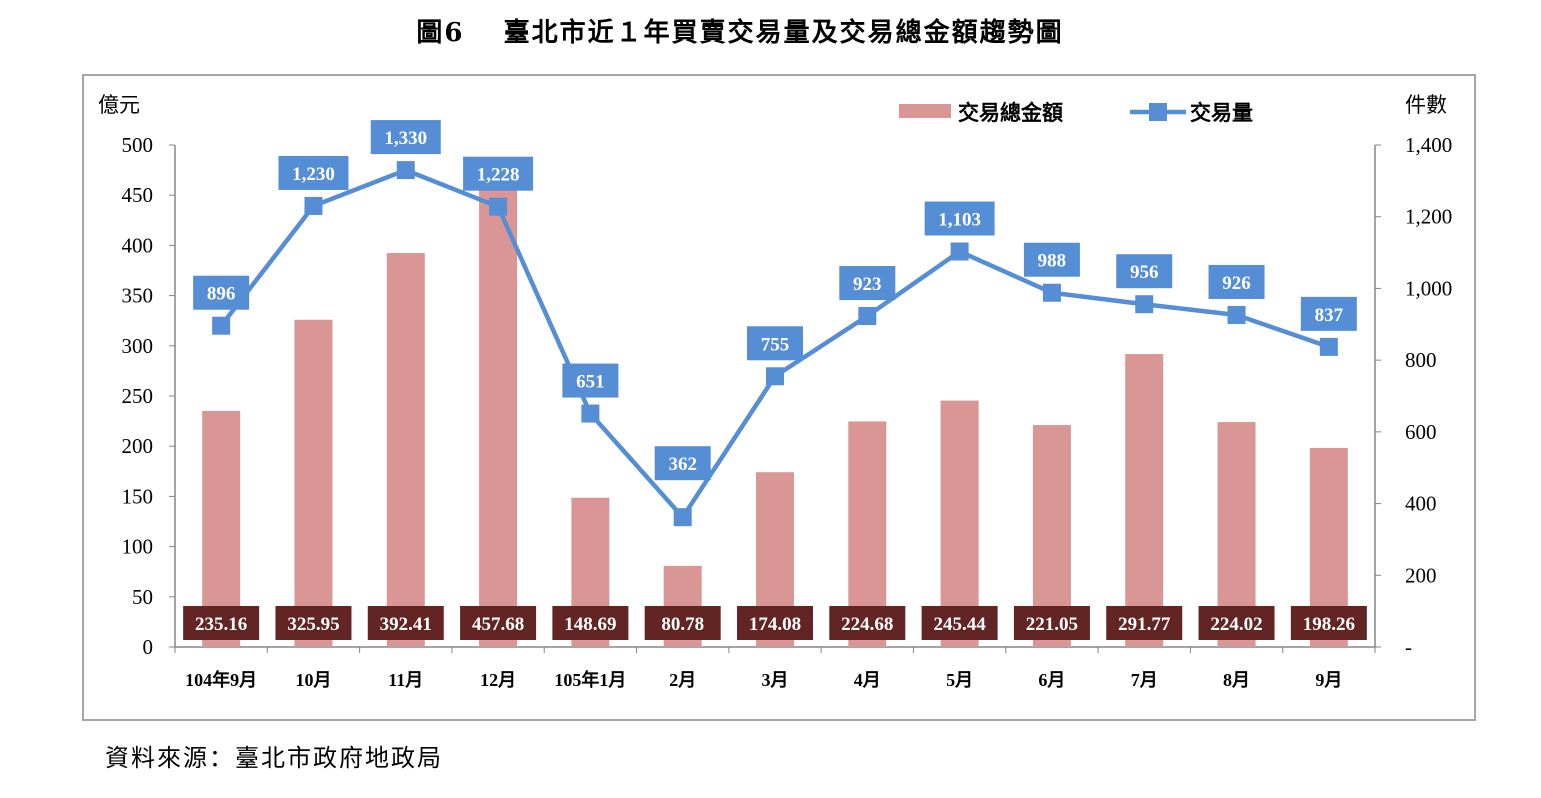 This screenshot has height=798, width=1541. What do you see at coordinates (1329, 315) in the screenshot?
I see `line-data-label: 837` at bounding box center [1329, 315].